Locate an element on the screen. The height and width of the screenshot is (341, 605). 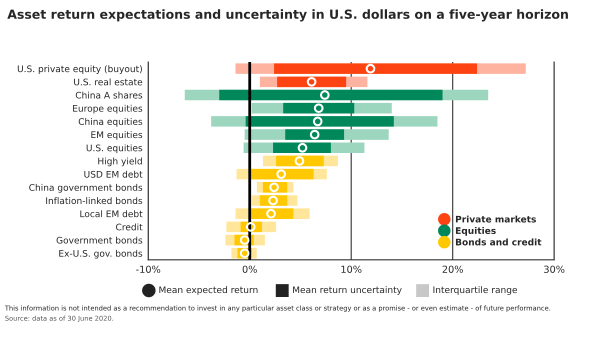
legend-label: Private markets is located at coordinates (496, 219).